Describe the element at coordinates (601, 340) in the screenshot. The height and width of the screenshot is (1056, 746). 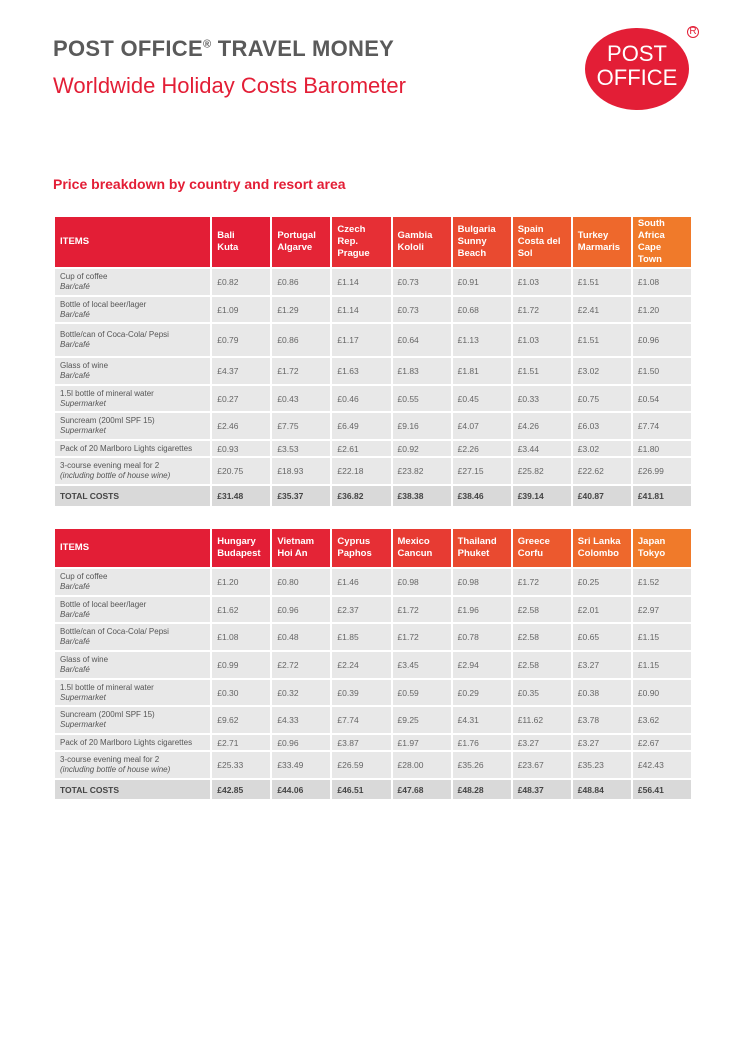
I see `price-cell: £1.51` at that location.